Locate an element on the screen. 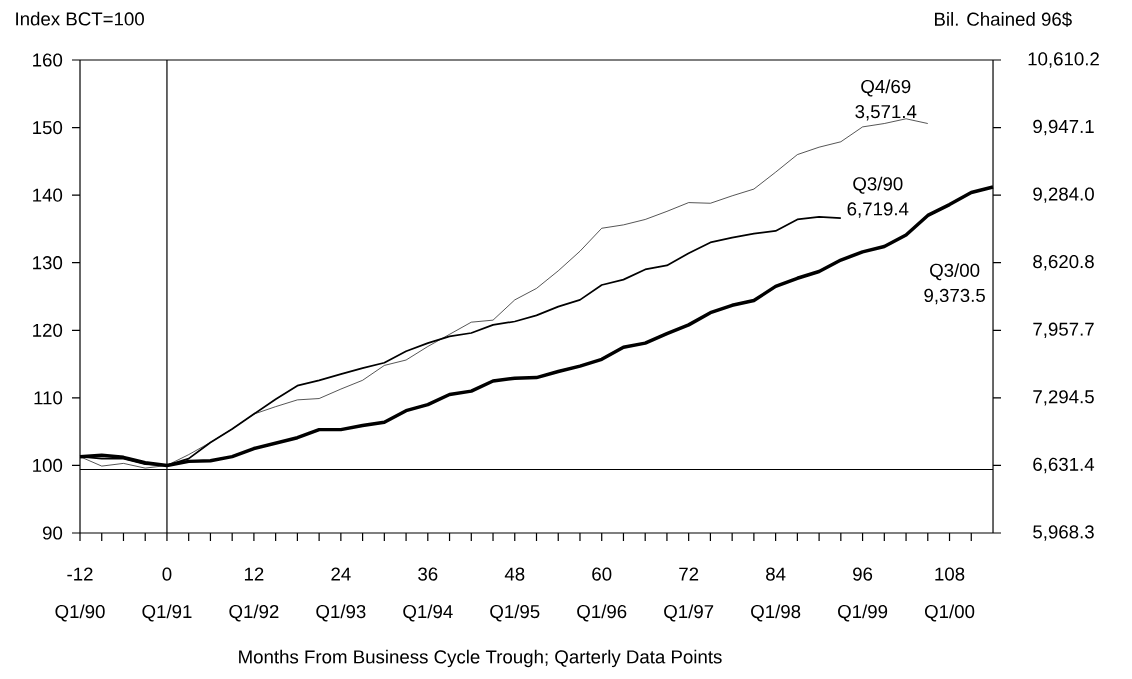  y2-tick-label: 9,284.0 is located at coordinates (1063, 195).